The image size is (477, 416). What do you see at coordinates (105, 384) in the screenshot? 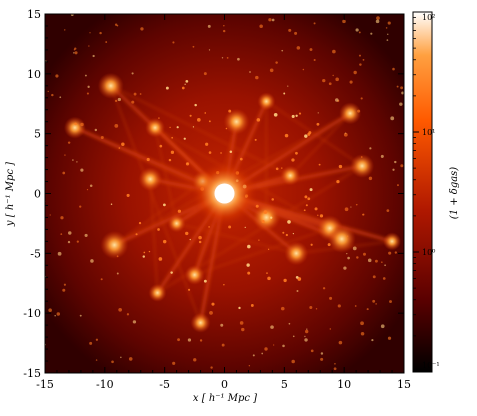
I see `x-tick-label: -10` at bounding box center [105, 384].